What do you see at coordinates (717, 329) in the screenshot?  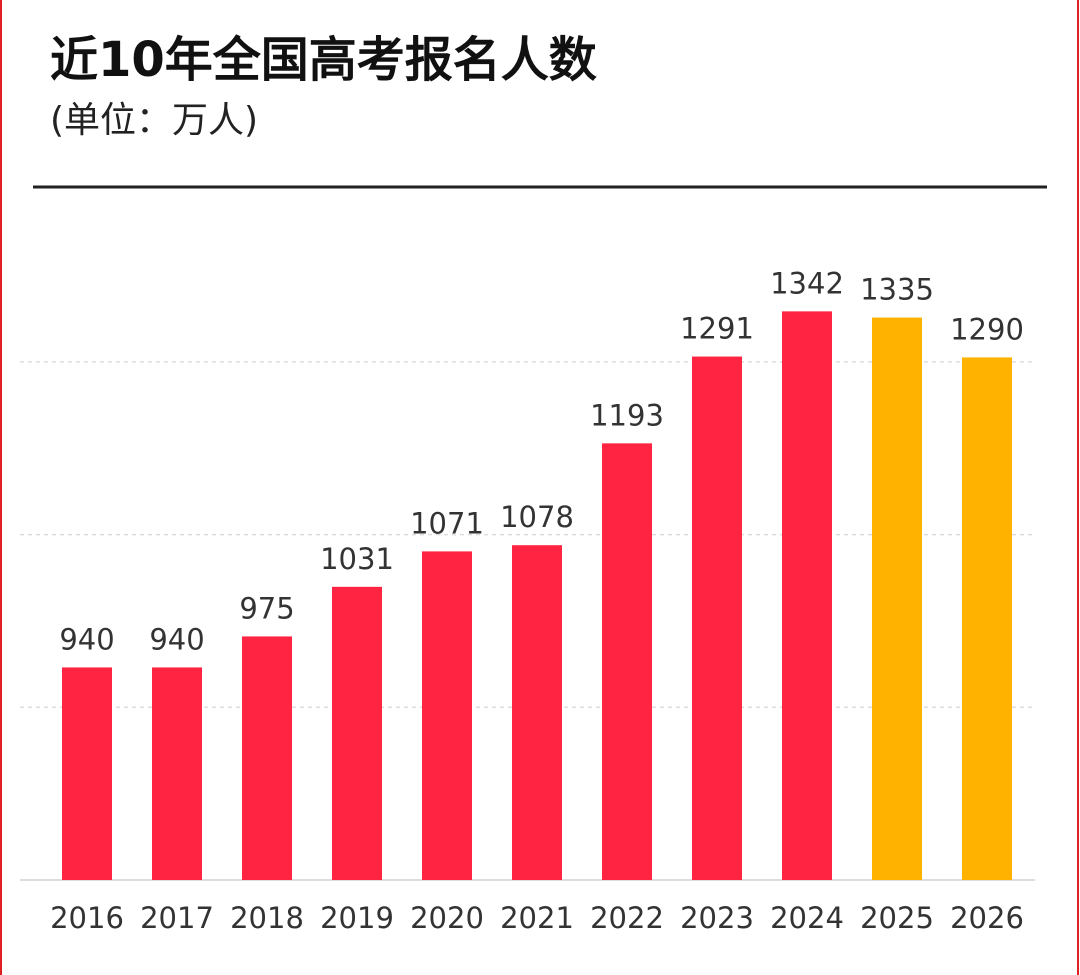 I see `value-label: 1291` at bounding box center [717, 329].